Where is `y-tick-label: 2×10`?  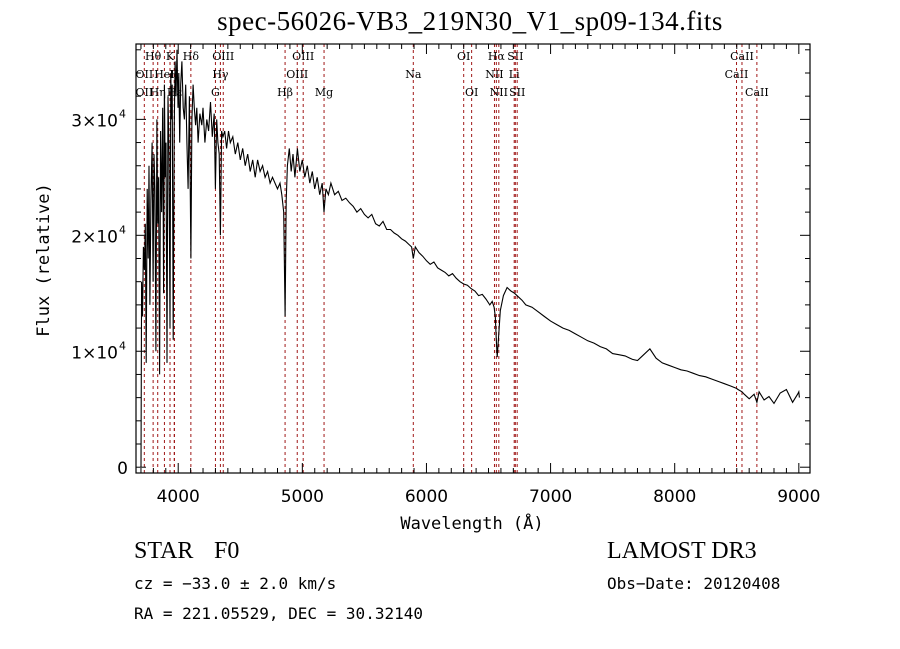
y-tick-label: 2×10 is located at coordinates (94, 237).